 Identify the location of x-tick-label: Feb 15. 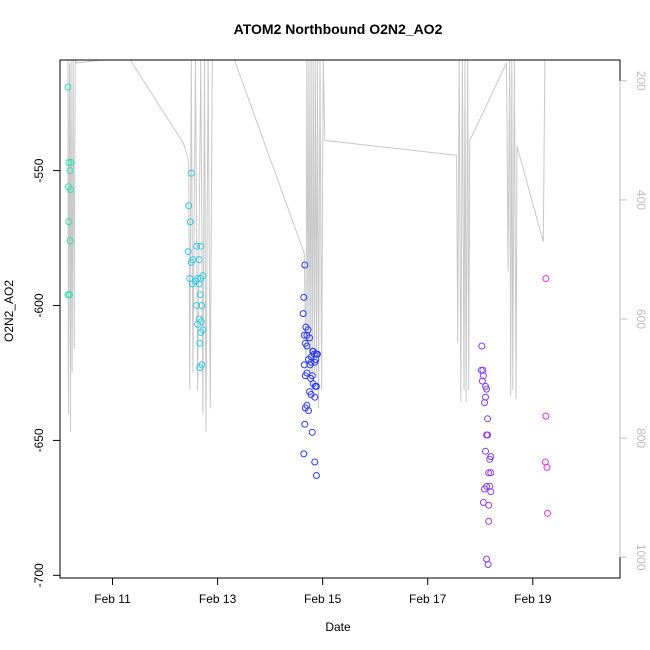
(323, 599).